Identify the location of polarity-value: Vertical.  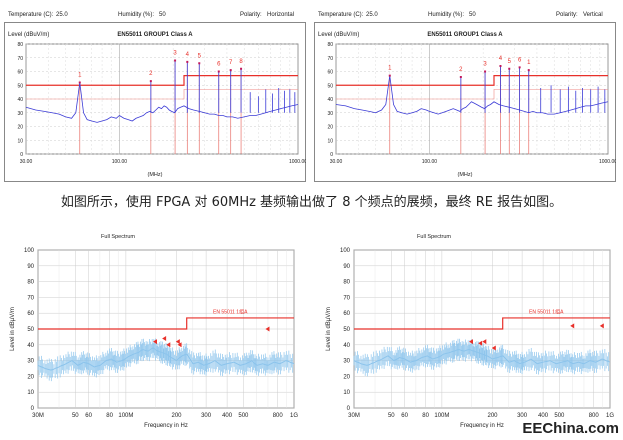
(593, 15).